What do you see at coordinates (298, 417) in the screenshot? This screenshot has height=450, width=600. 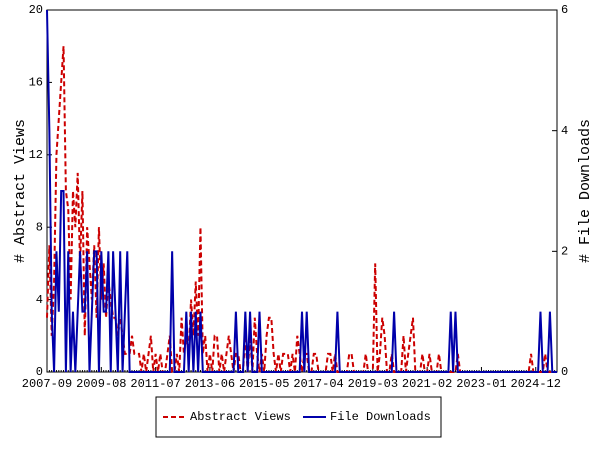 I see `legend` at bounding box center [298, 417].